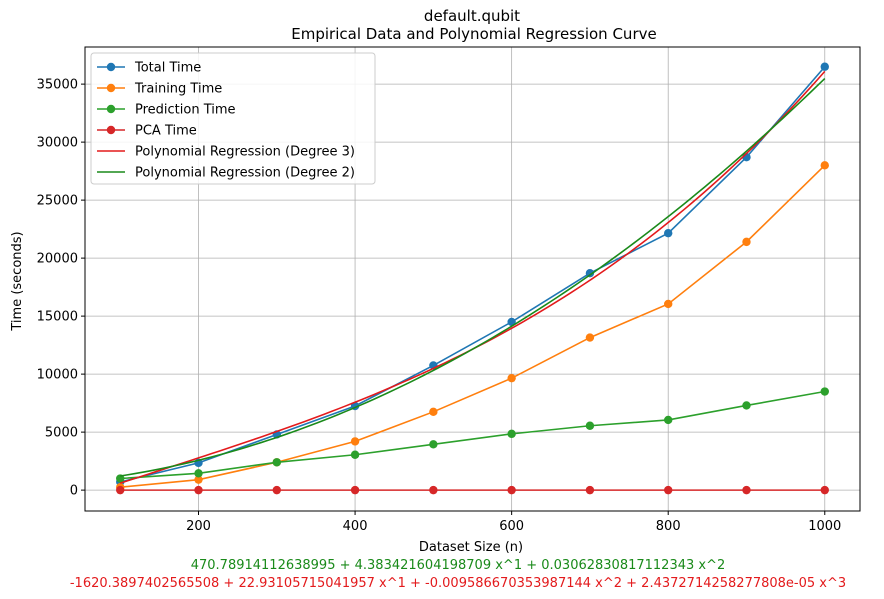  Describe the element at coordinates (57, 259) in the screenshot. I see `y-tick-label: 20000` at that location.